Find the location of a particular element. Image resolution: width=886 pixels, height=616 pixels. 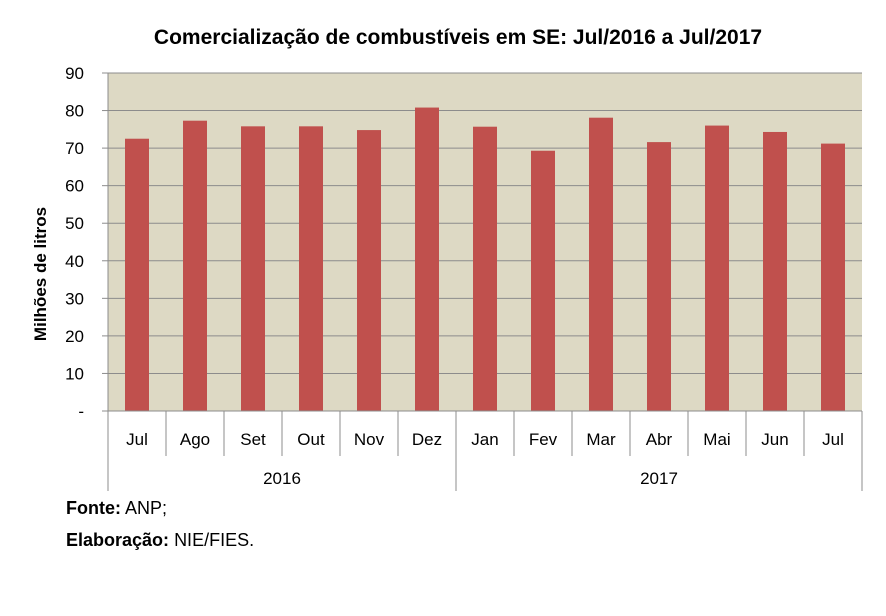

x-tick-label: Mai is located at coordinates (716, 439).